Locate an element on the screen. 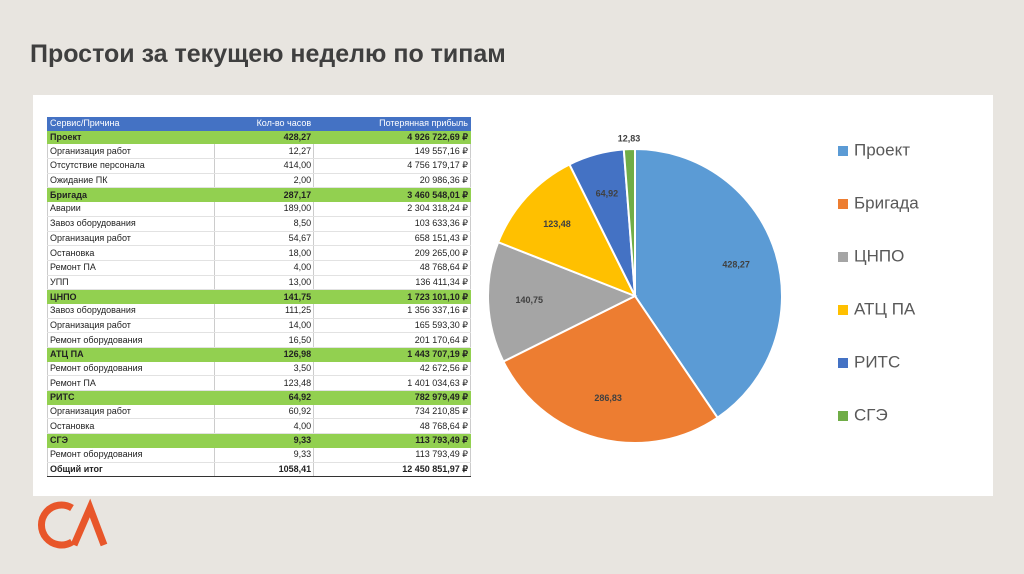 The image size is (1024, 574). group-row: АТЦ ПА 126,98 1 443 707,19 ₽ is located at coordinates (259, 354).